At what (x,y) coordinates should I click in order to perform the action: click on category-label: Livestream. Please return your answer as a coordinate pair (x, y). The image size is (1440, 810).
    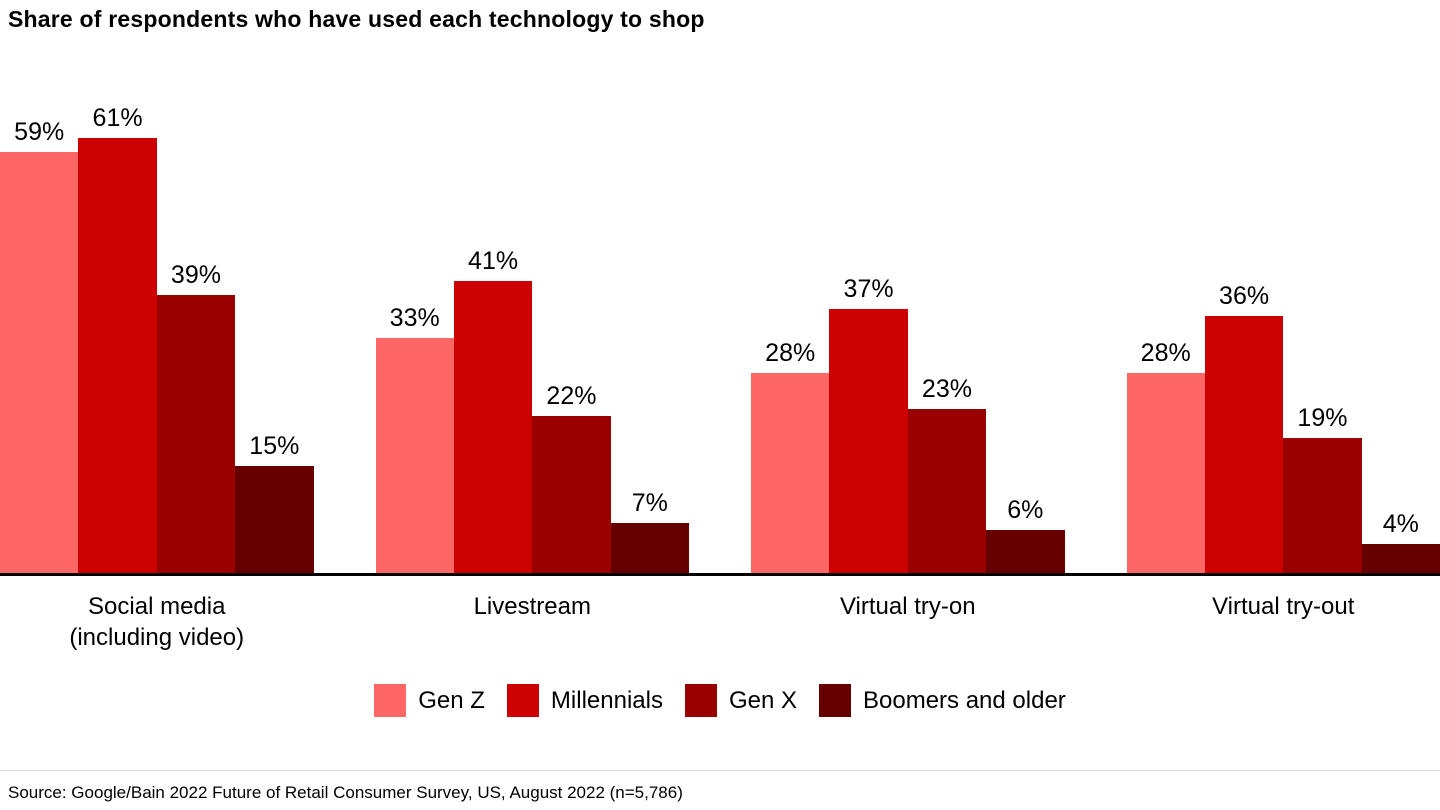
    Looking at the image, I should click on (532, 606).